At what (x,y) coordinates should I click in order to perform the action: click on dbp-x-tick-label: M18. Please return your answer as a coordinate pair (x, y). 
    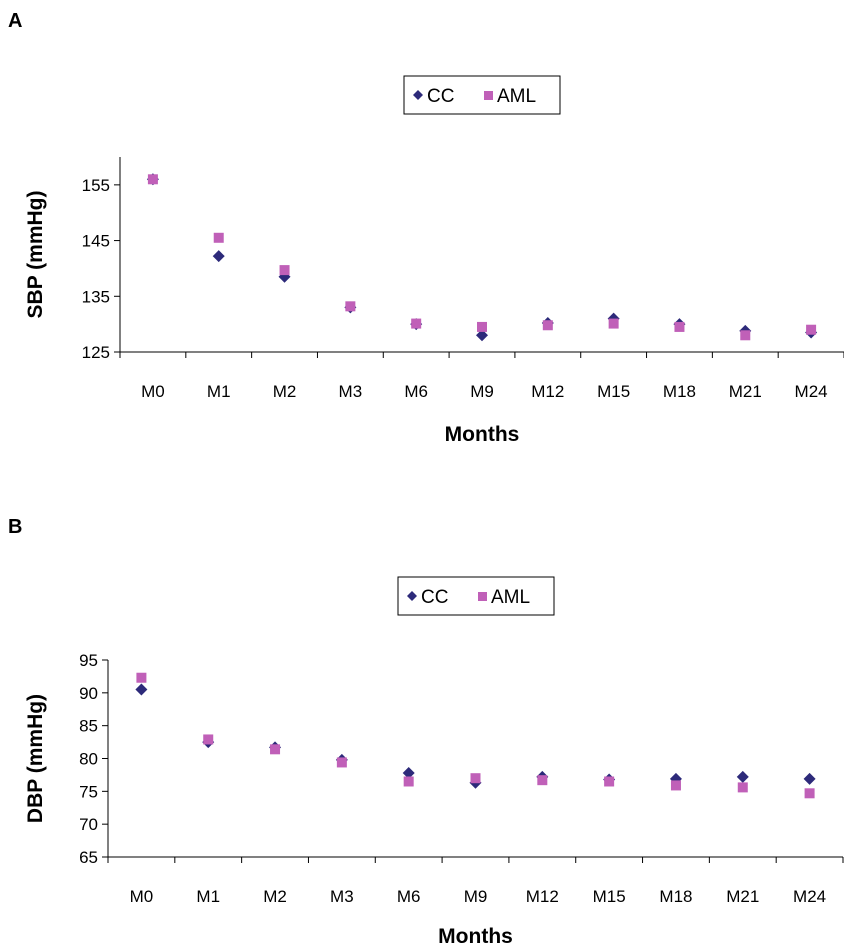
    Looking at the image, I should click on (675, 896).